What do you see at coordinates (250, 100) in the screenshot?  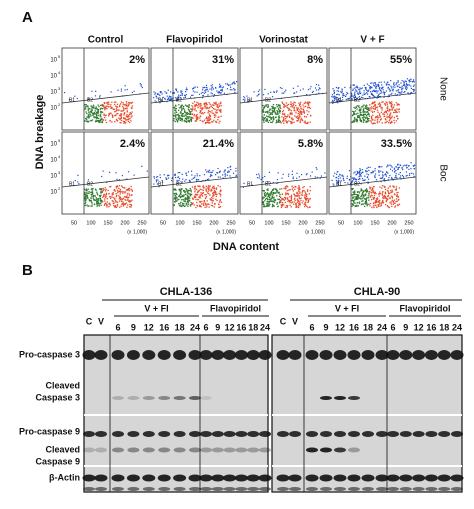 I see `gate-label: B1` at bounding box center [250, 100].